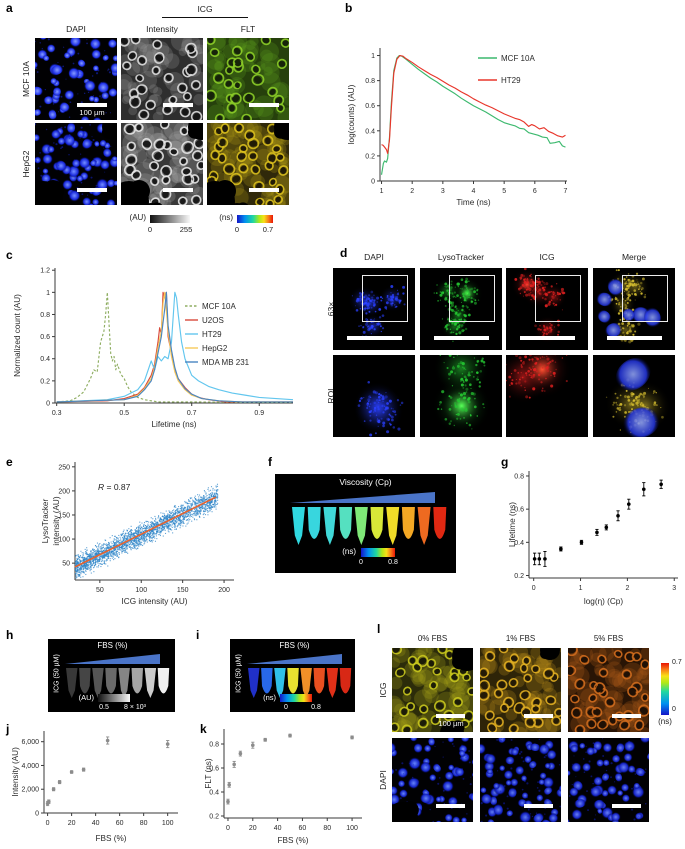 The width and height of the screenshot is (685, 849). What do you see at coordinates (383, 690) in the screenshot?
I see `panel-l-row-icg: ICG` at bounding box center [383, 690].